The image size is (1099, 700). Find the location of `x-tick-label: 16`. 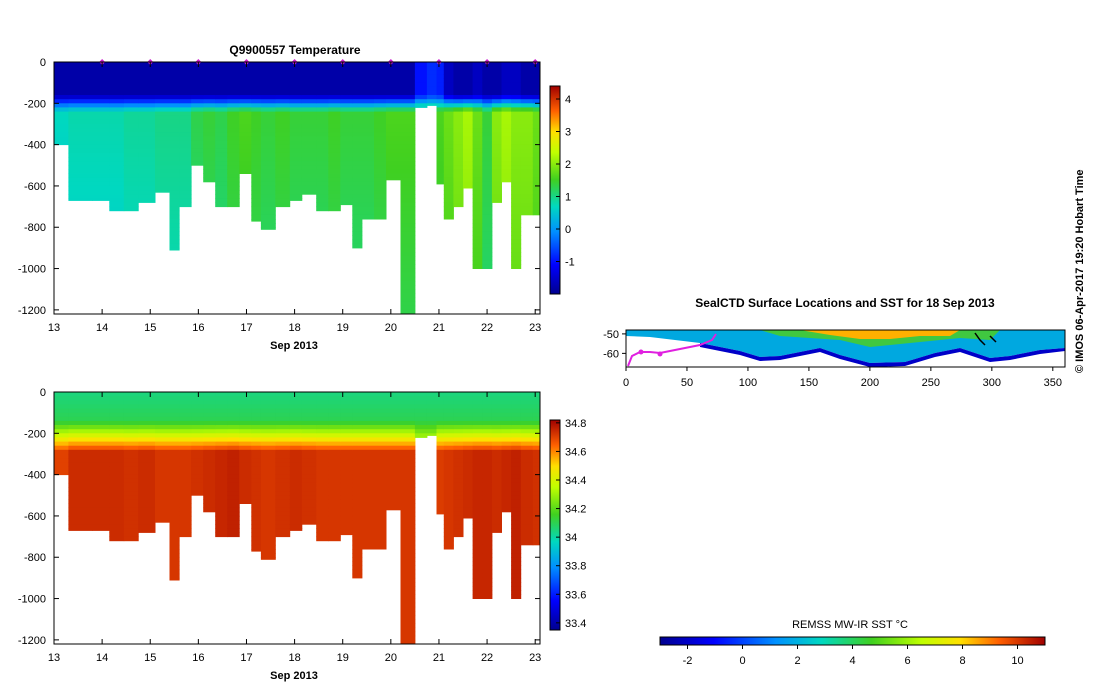

x-tick-label: 16 is located at coordinates (198, 658).